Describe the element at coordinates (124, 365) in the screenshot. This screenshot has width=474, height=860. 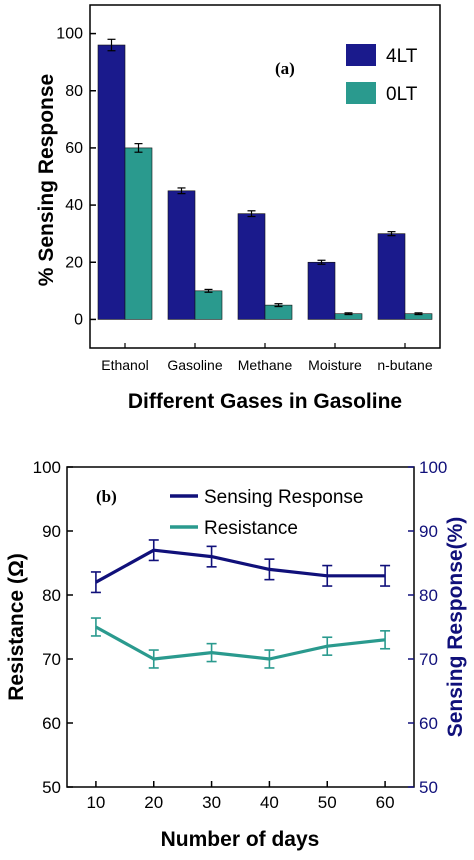
I see `x-tick-label-ethanol: Ethanol` at that location.